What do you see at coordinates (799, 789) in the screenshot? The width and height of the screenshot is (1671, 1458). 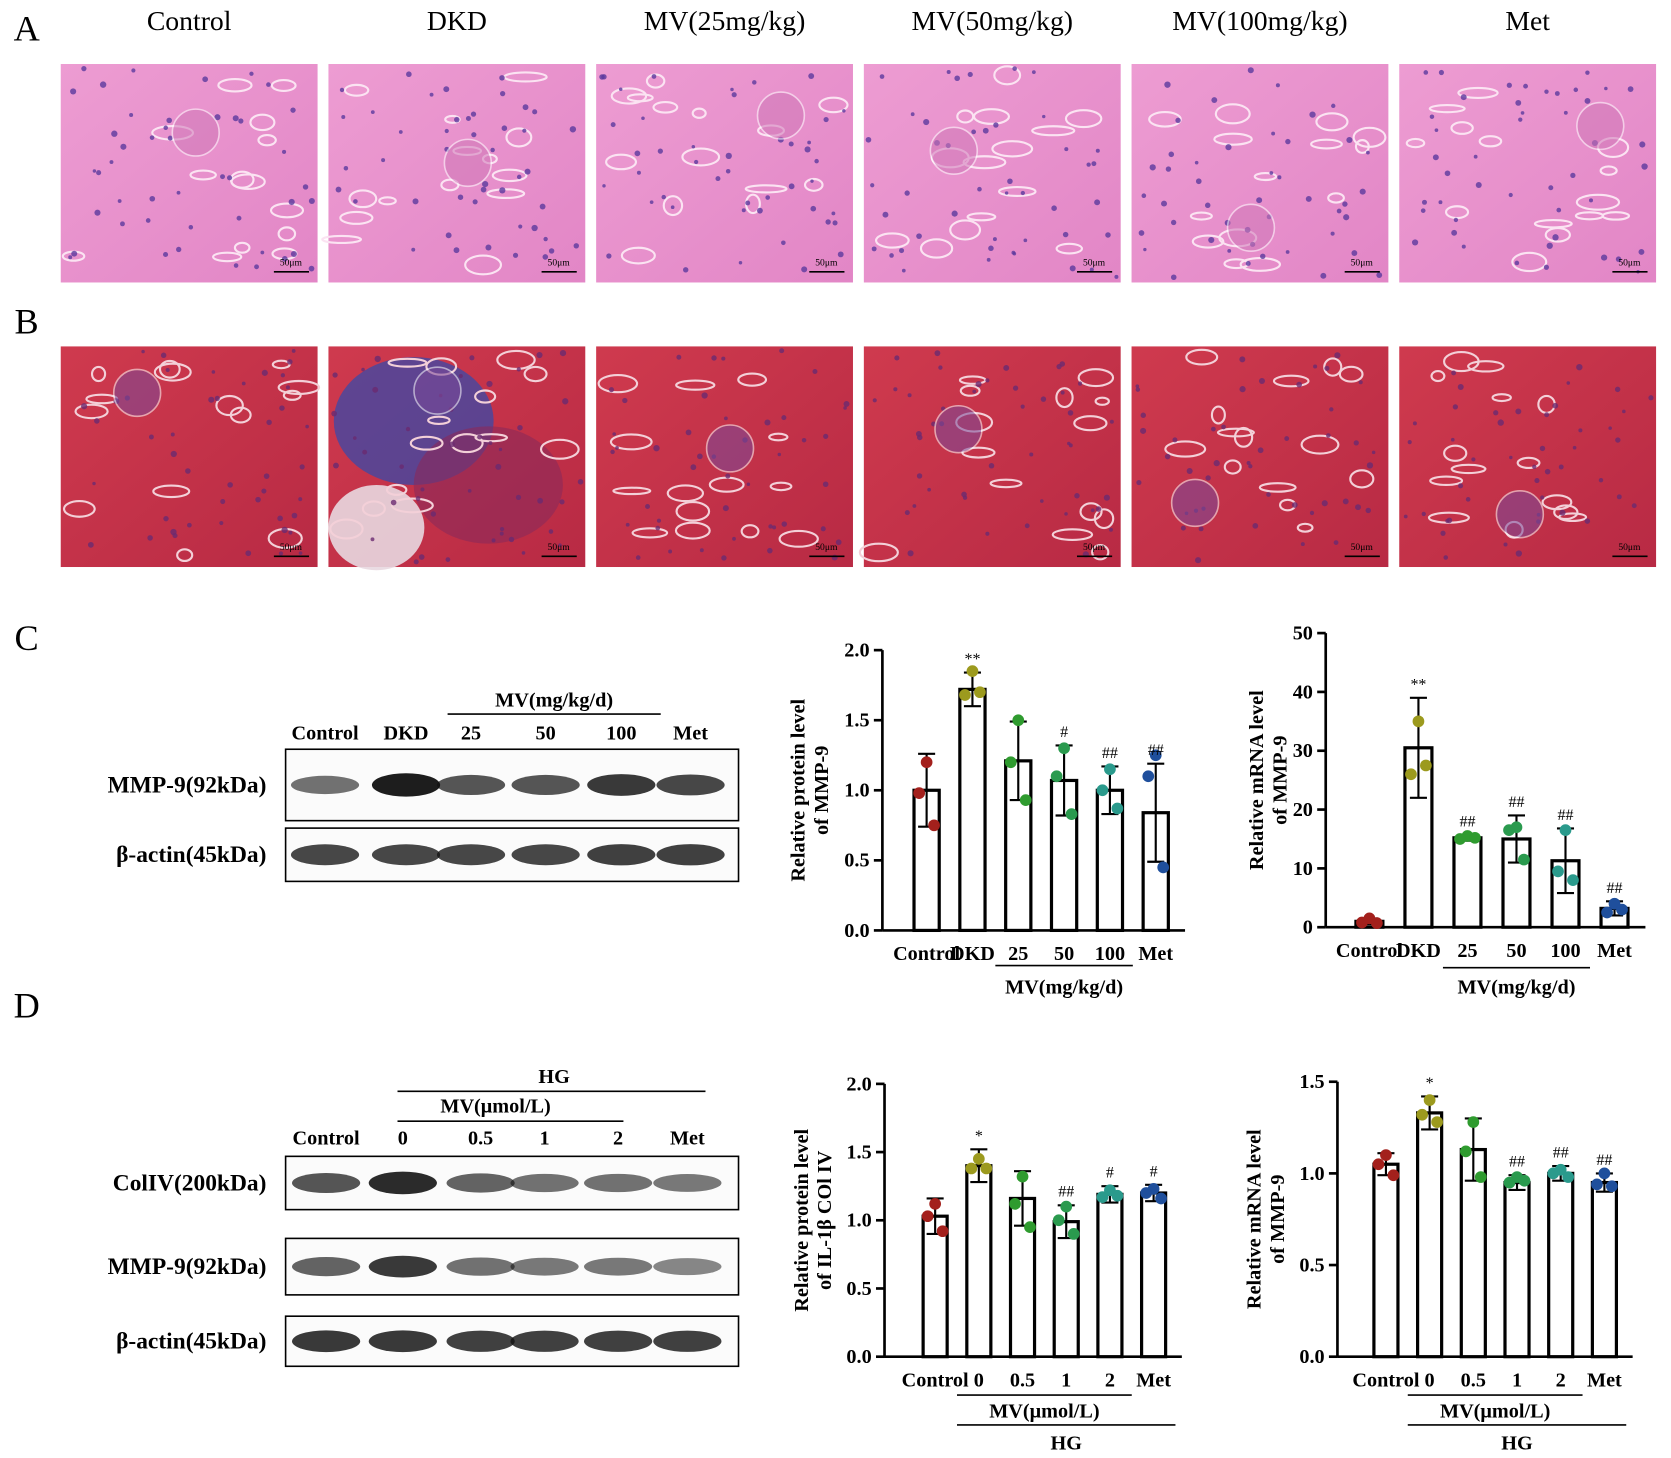 I see `y-axis-label: Relative protein level` at bounding box center [799, 789].